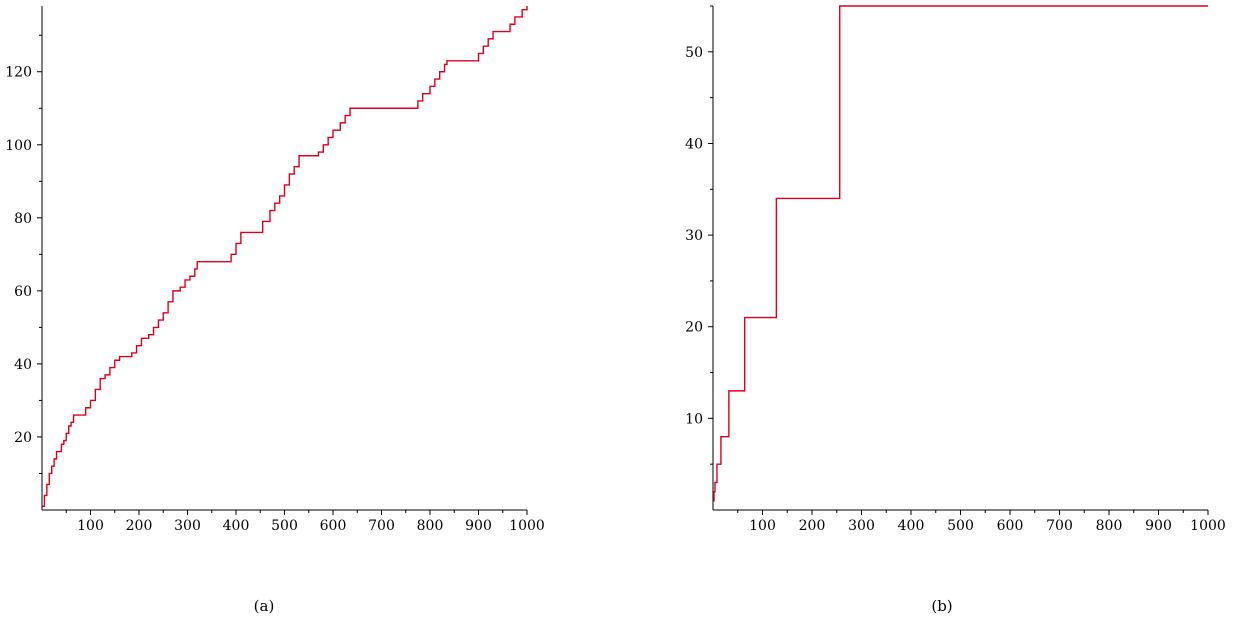 The width and height of the screenshot is (1241, 622). Describe the element at coordinates (694, 53) in the screenshot. I see `y-tick-label-b: 50` at that location.